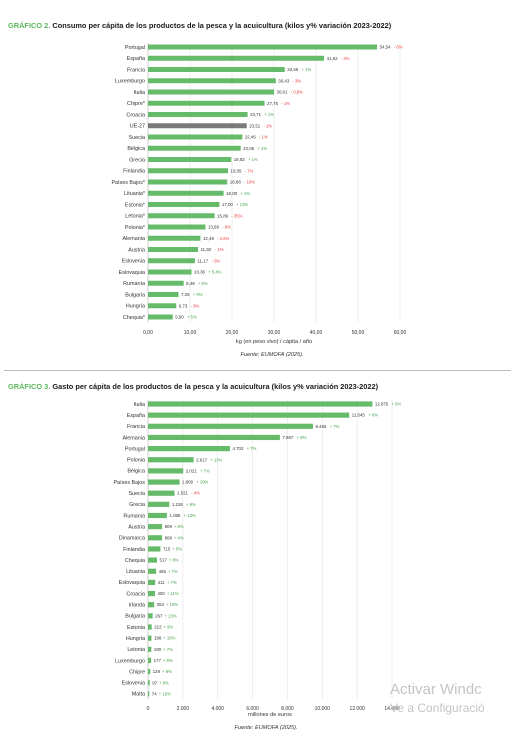 The height and width of the screenshot is (751, 515). What do you see at coordinates (137, 606) in the screenshot?
I see `category-label: Irlanda` at bounding box center [137, 606].